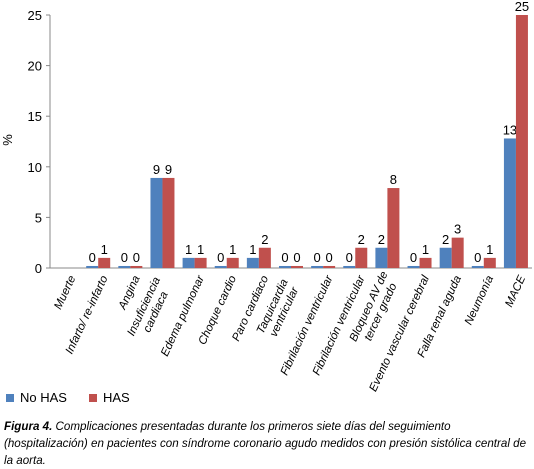 Image resolution: width=534 pixels, height=469 pixels. I want to click on x-tick-label: MACE, so click(515, 291).